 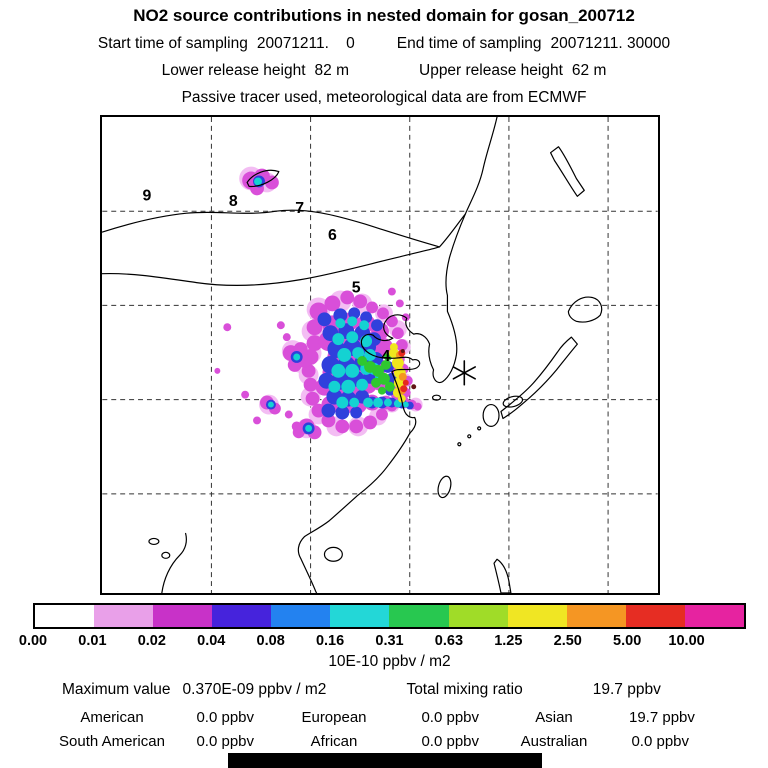 What do you see at coordinates (662, 717) in the screenshot?
I see `region-asian-value: 19.7 ppbv` at bounding box center [662, 717].